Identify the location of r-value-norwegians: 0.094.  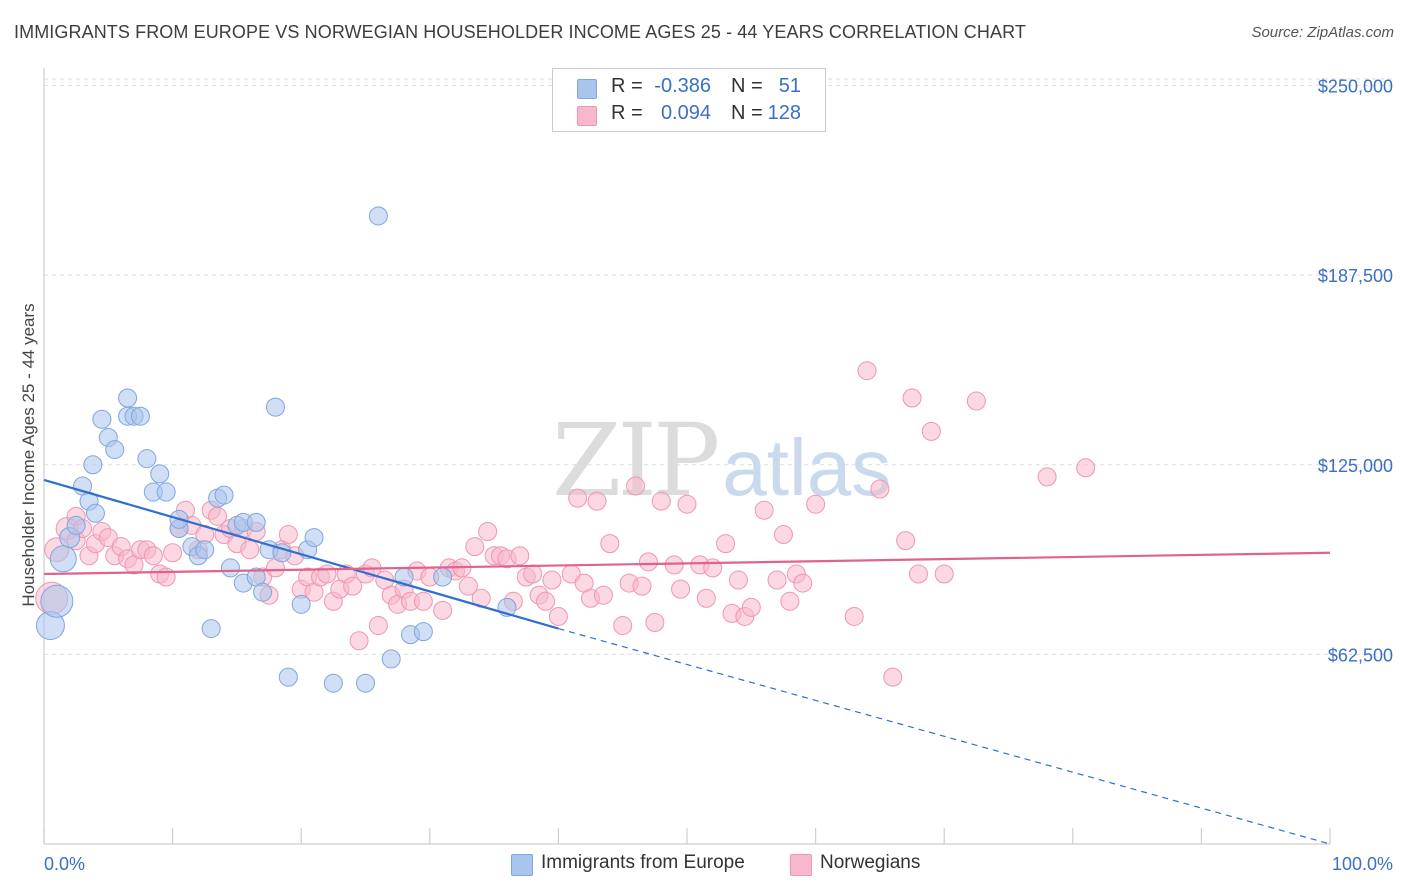
(685, 113).